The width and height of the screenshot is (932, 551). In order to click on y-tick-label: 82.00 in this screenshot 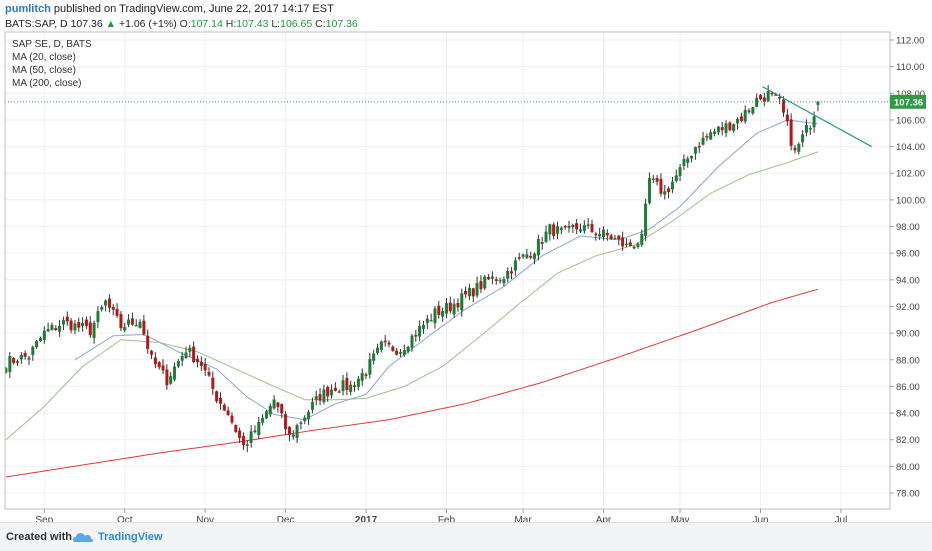, I will do `click(908, 440)`.